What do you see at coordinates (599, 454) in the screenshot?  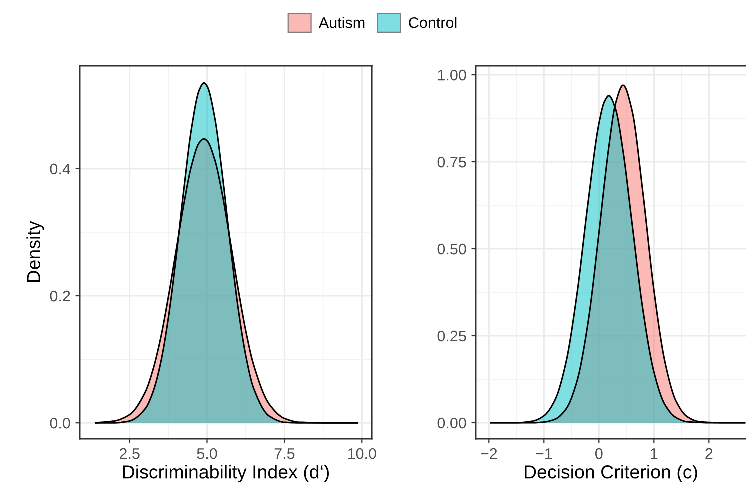 I see `x-tick-label: 0` at bounding box center [599, 454].